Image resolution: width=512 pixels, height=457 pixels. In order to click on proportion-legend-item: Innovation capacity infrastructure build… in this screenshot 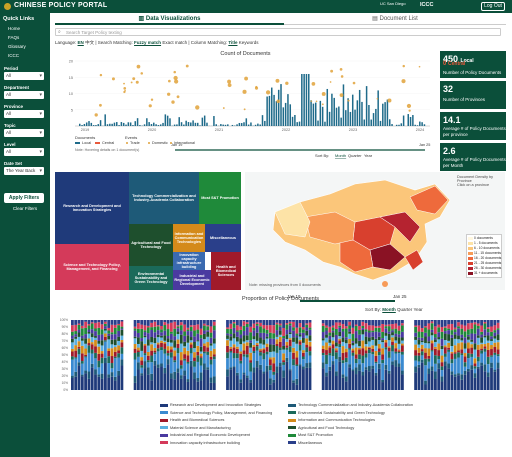, I will do `click(200, 443)`.